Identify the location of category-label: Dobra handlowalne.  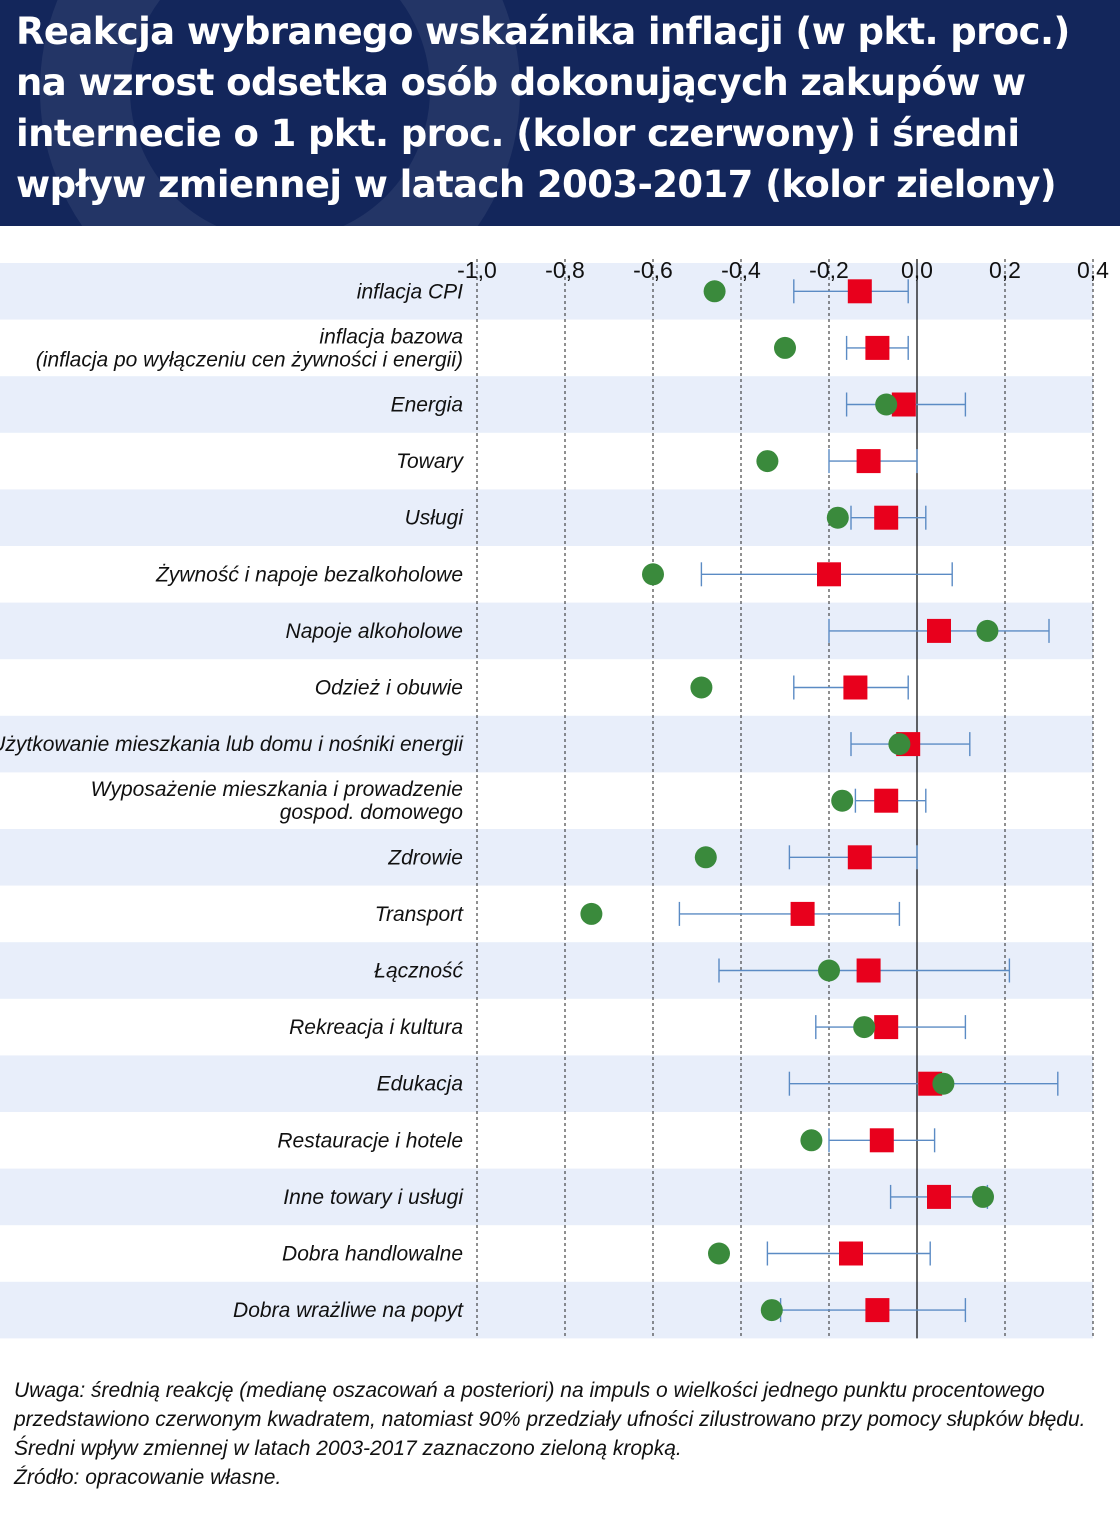
(372, 1254).